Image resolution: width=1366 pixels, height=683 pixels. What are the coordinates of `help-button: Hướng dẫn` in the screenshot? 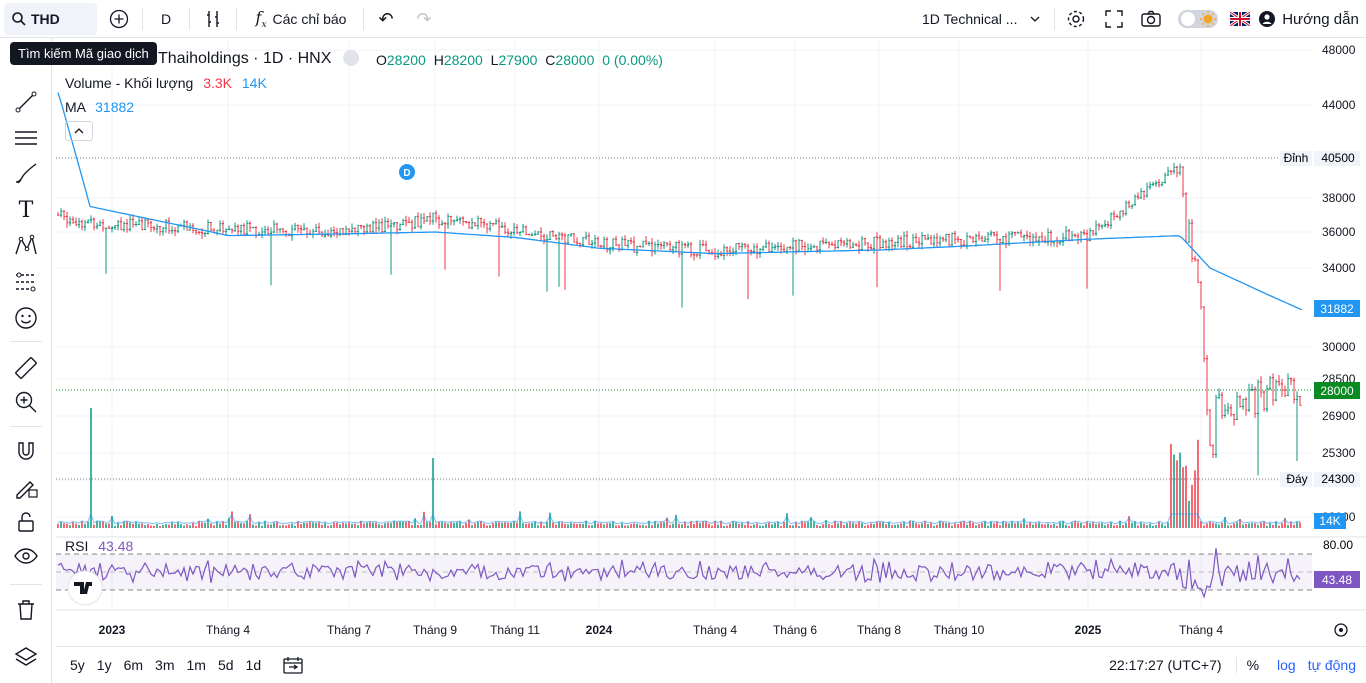 It's located at (1309, 19).